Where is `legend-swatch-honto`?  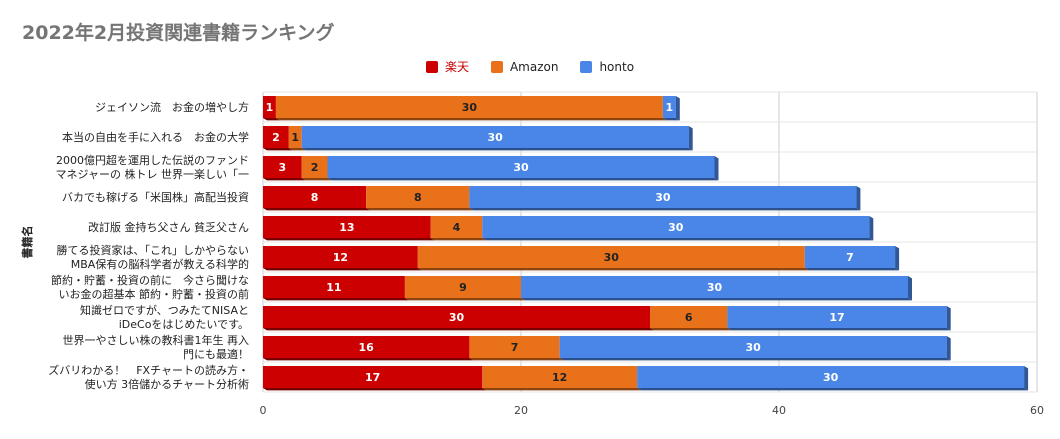 legend-swatch-honto is located at coordinates (586, 66).